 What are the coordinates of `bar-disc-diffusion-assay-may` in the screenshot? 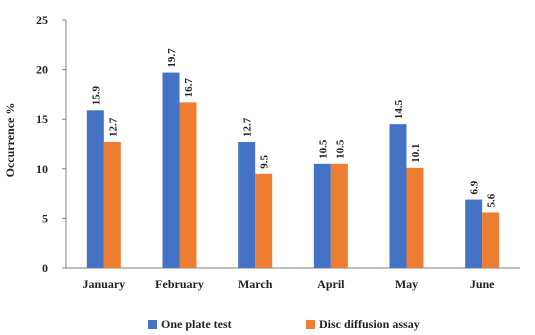 It's located at (415, 217).